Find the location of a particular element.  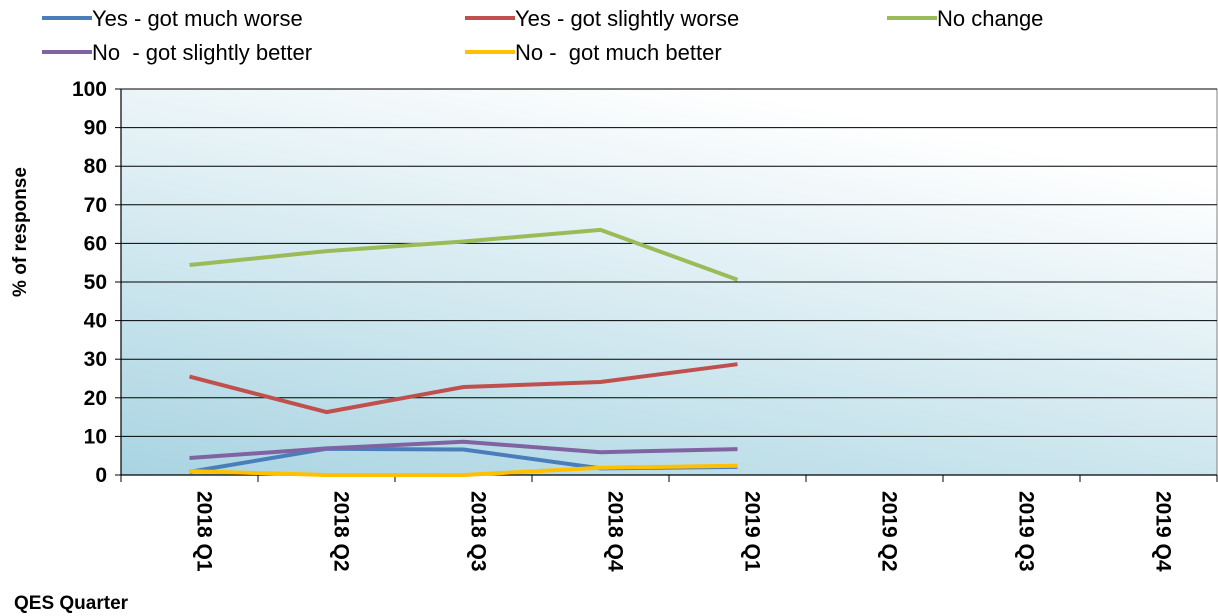

x-tick-label: 2019 Q3 is located at coordinates (1026, 531).